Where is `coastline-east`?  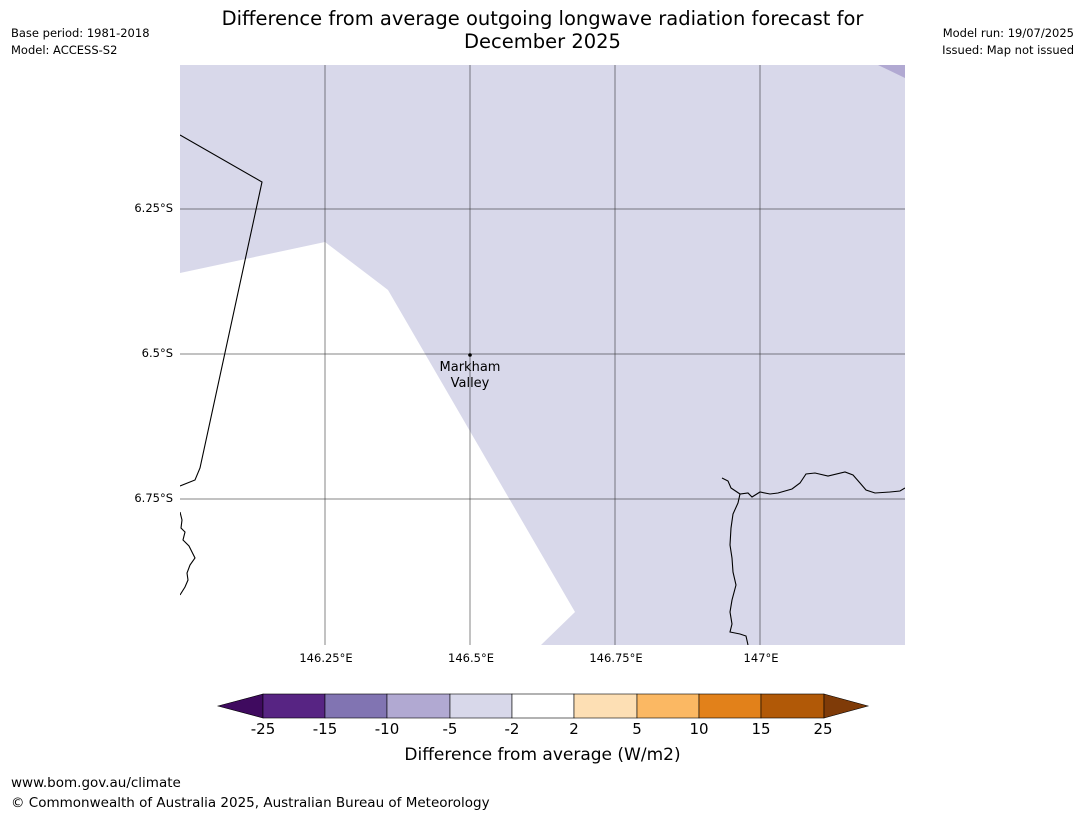 coastline-east is located at coordinates (813, 484).